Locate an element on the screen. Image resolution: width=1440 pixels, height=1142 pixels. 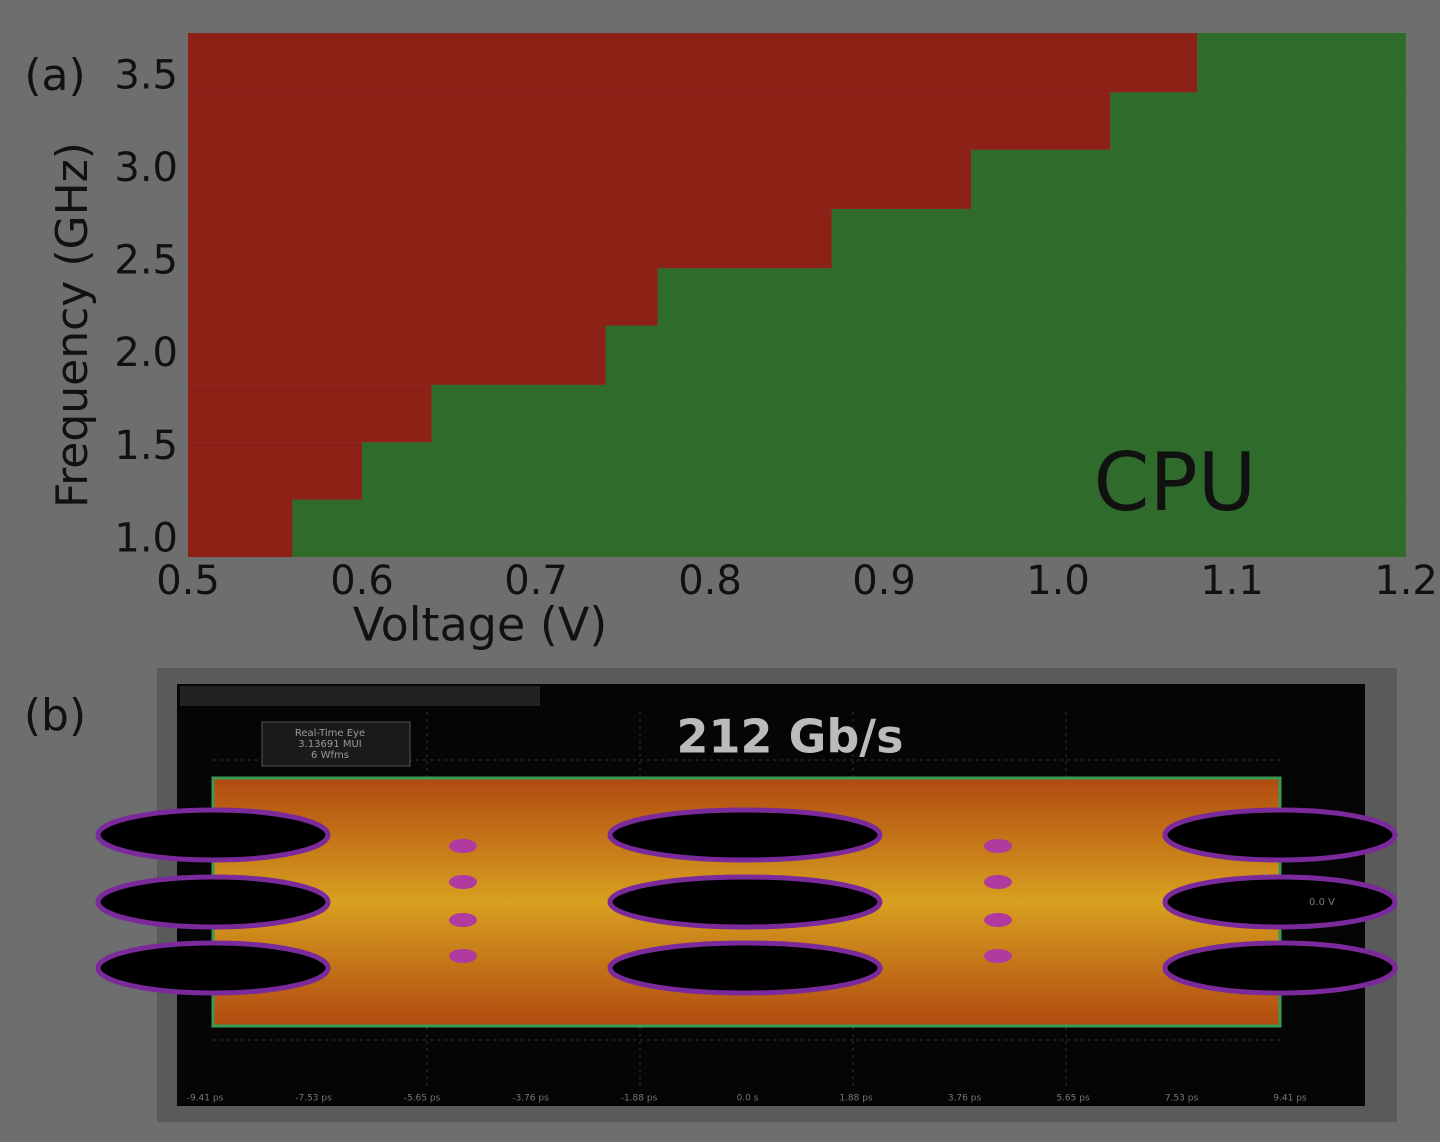
y-axis-label: Frequency (GHz) is located at coordinates (72, 325).